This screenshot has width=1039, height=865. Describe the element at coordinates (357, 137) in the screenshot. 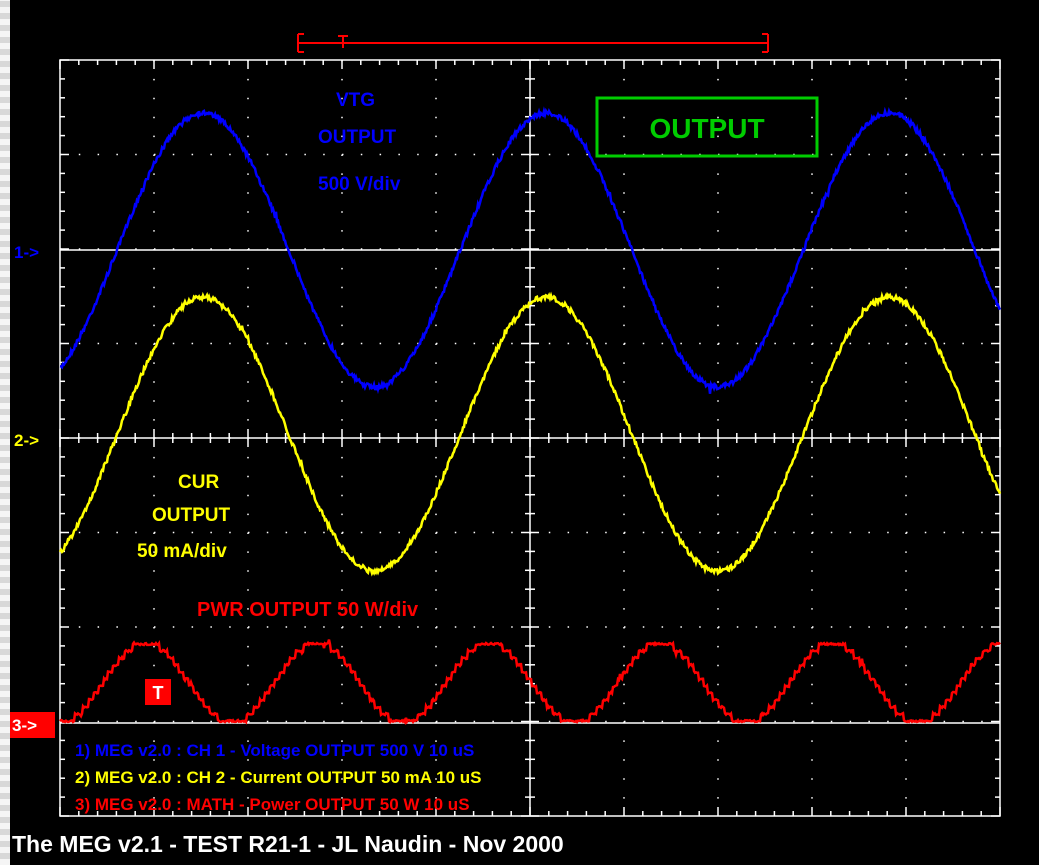

I see `voltage-label-output: OUTPUT` at that location.